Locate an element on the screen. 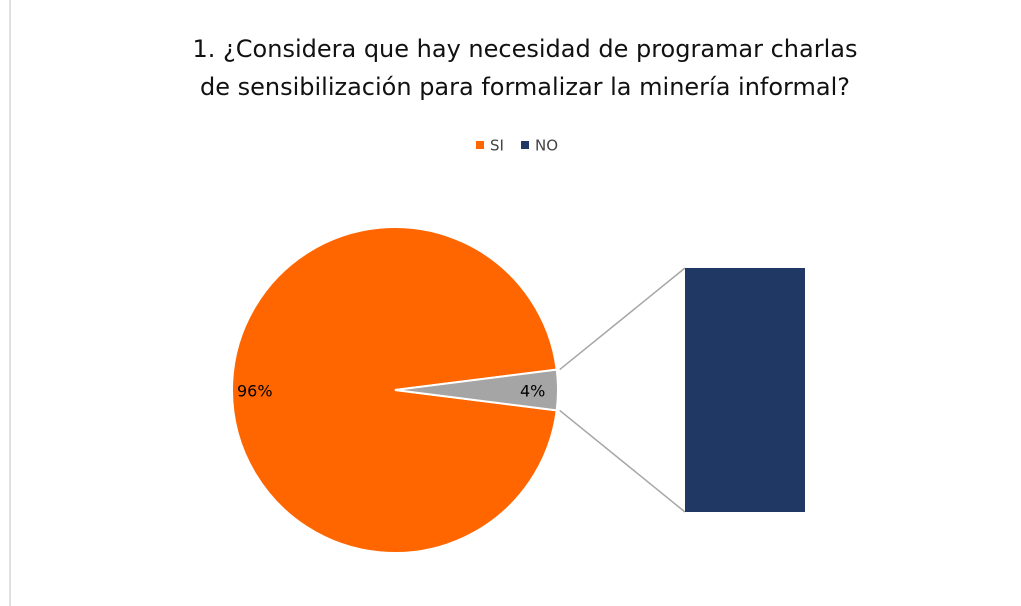 This screenshot has width=1021, height=606. pie-slice is located at coordinates (476, 390).